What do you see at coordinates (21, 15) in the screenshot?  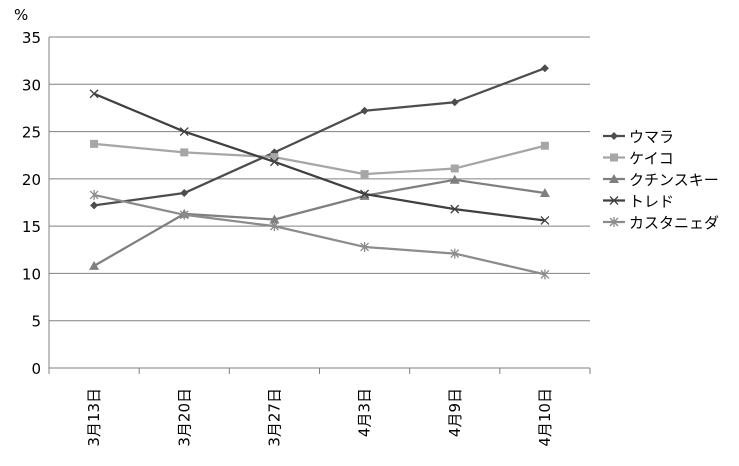 I see `y-axis-unit-label: %` at bounding box center [21, 15].